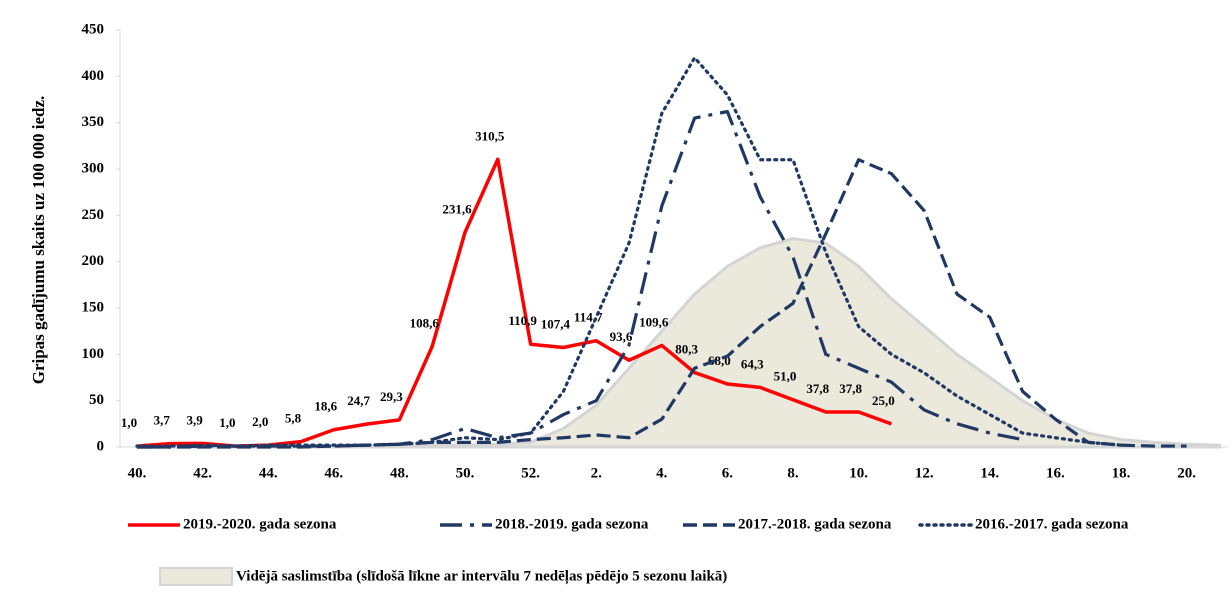 This screenshot has width=1232, height=593. I want to click on legend-label: 2019.-2020. gada sezona, so click(260, 524).